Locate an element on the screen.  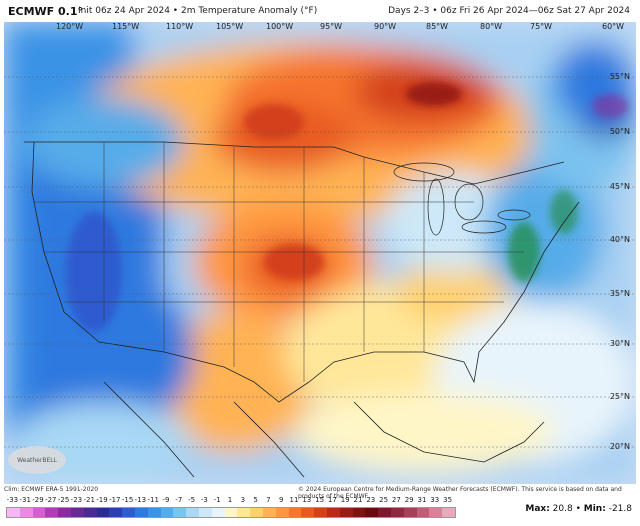
scale-tick-label: -1 is located at coordinates (217, 500).